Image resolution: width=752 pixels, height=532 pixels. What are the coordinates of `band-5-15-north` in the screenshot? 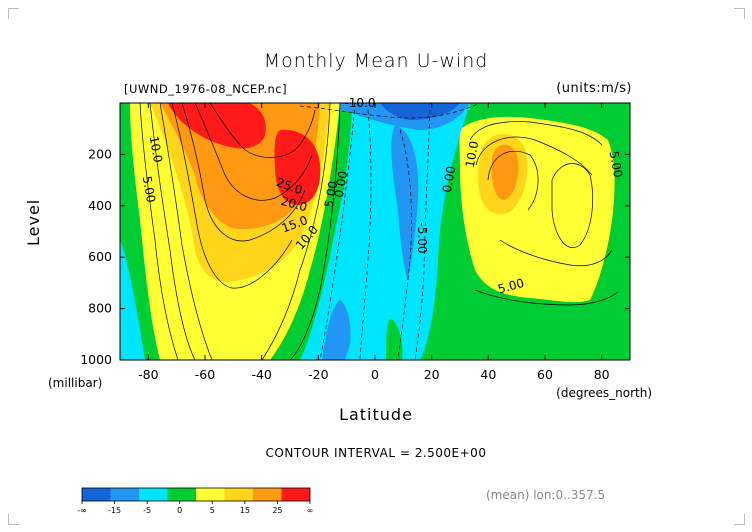 It's located at (537, 209).